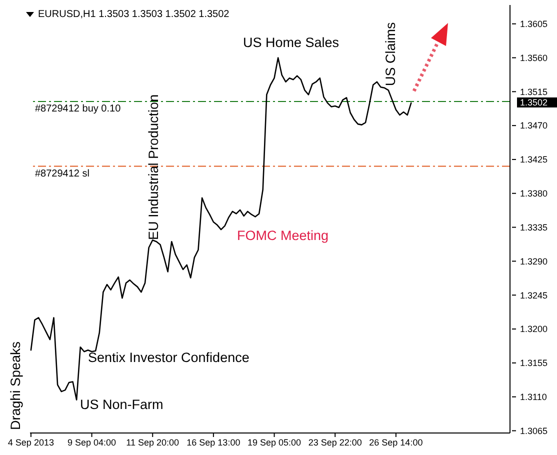  Describe the element at coordinates (396, 442) in the screenshot. I see `x-tick-label: 26 Sep 14:00` at that location.